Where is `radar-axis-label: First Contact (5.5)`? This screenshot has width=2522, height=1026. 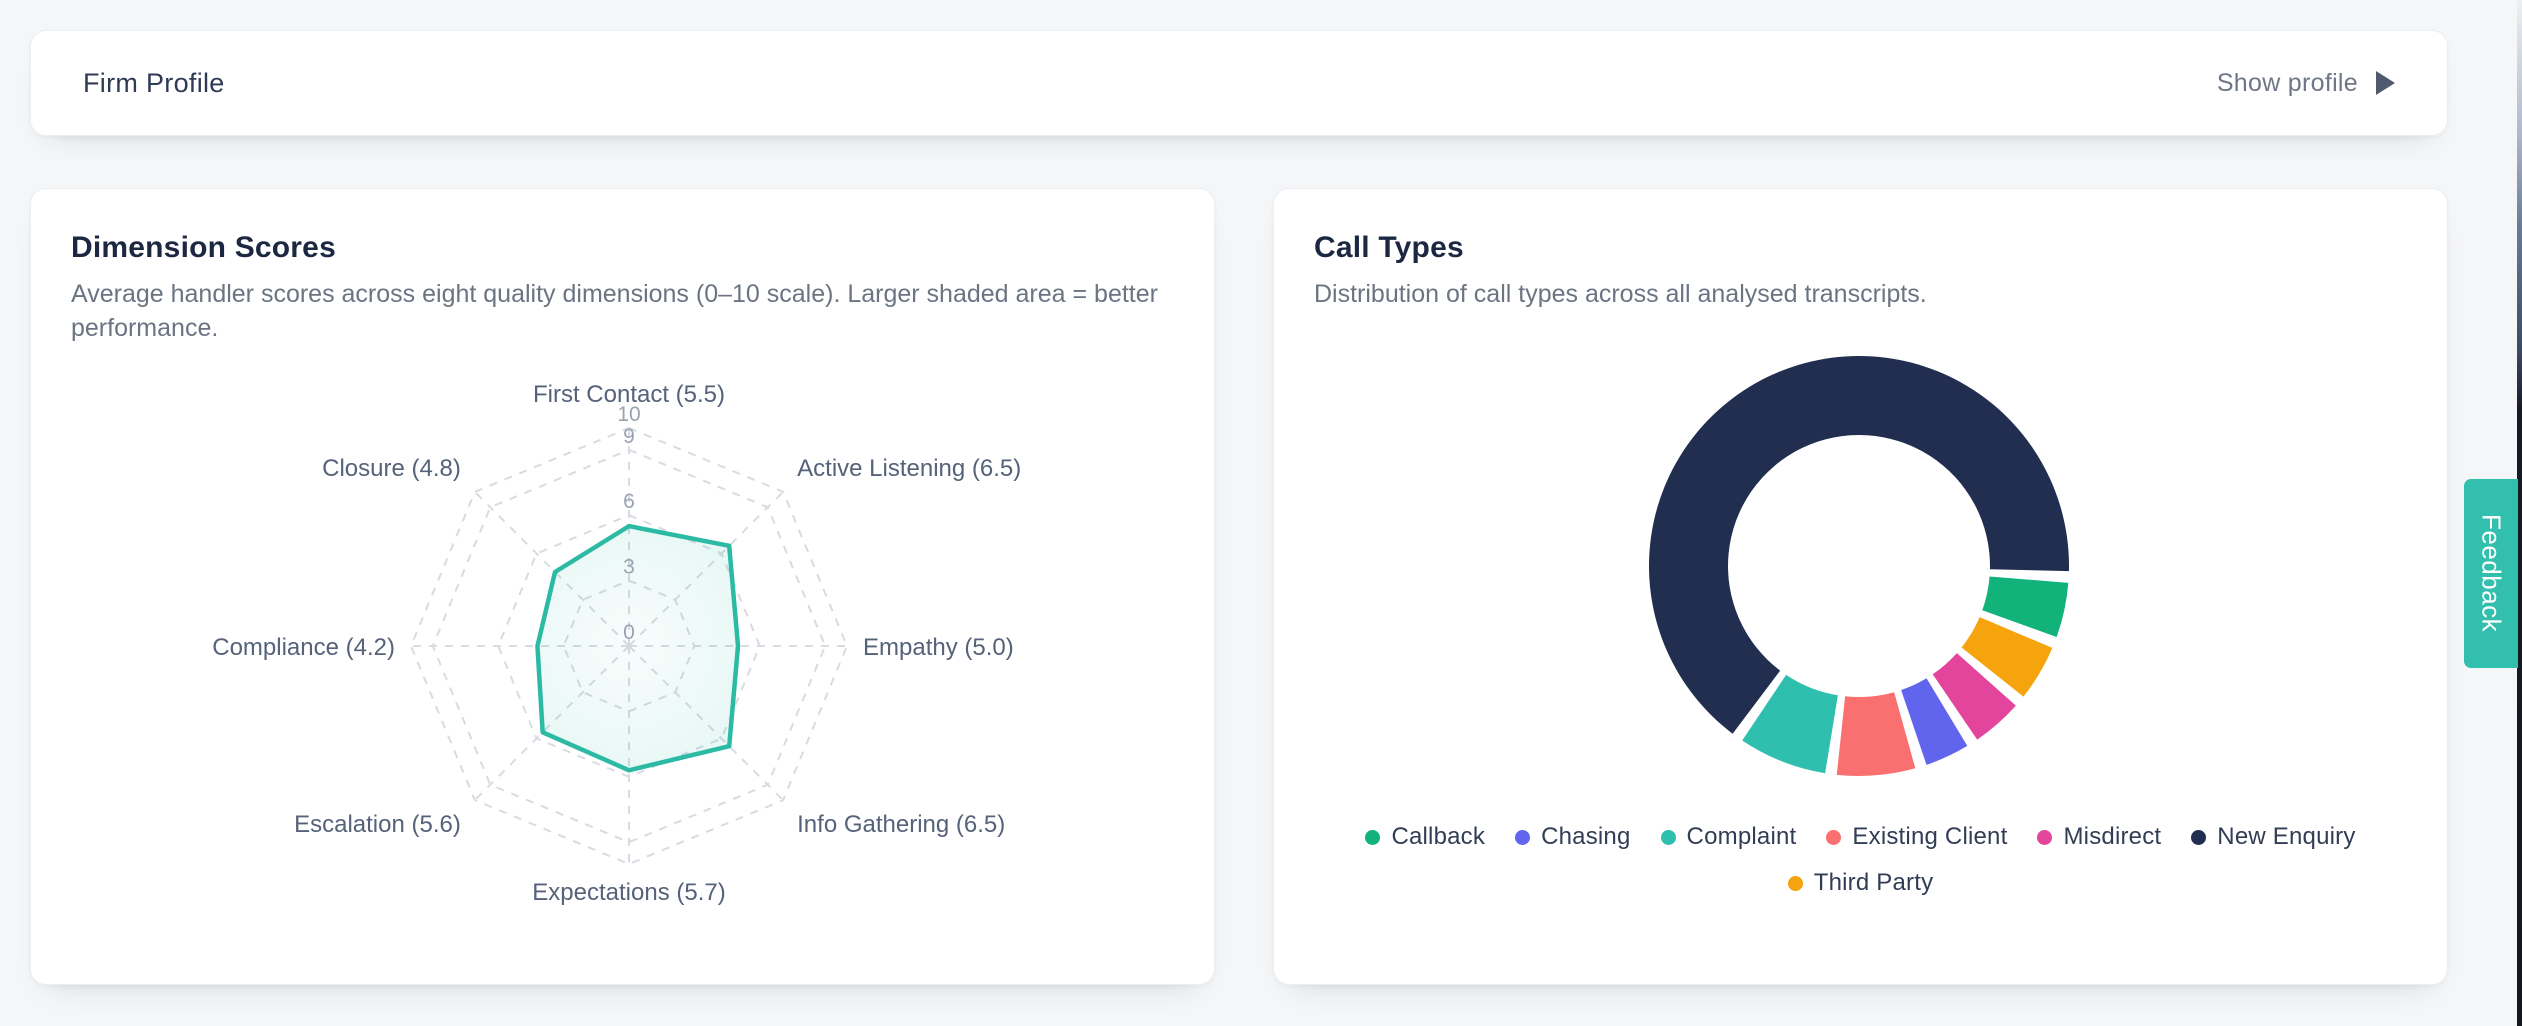 radar-axis-label: First Contact (5.5) is located at coordinates (629, 394).